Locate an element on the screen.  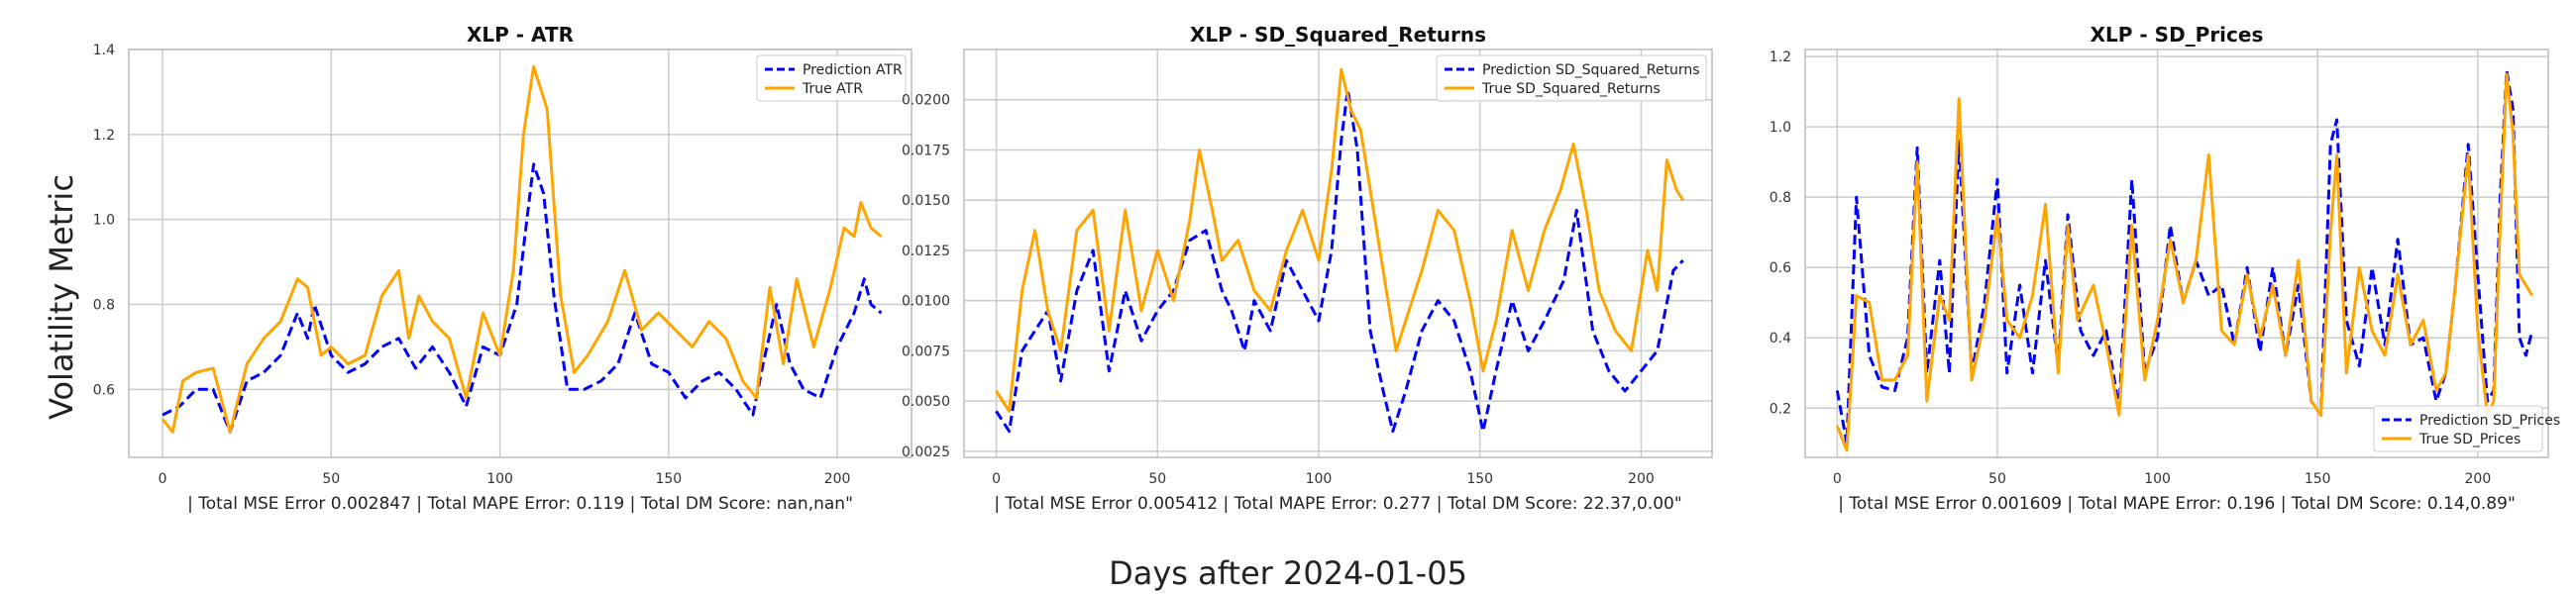
legend-label: True SD_Prices is located at coordinates (2469, 440).